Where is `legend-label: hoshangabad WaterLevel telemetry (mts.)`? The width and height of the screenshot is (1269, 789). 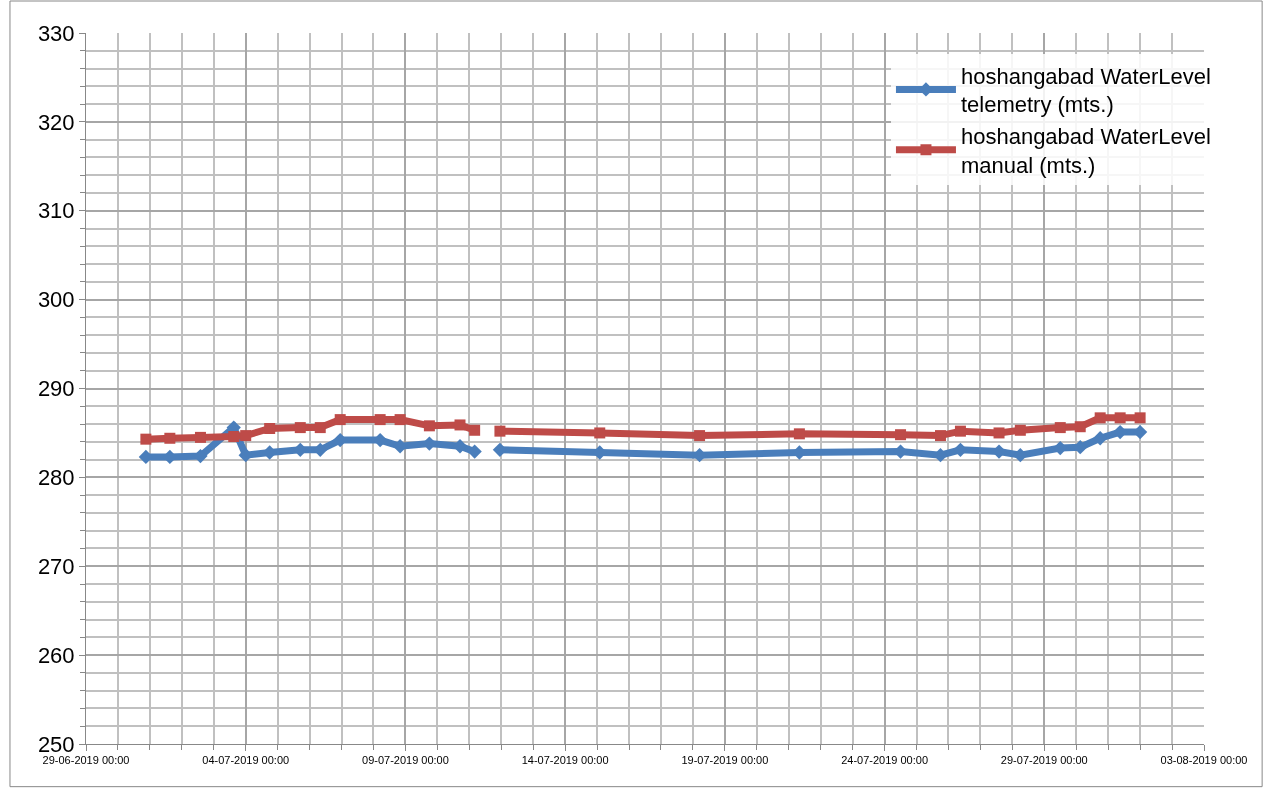 legend-label: hoshangabad WaterLevel telemetry (mts.) is located at coordinates (1085, 90).